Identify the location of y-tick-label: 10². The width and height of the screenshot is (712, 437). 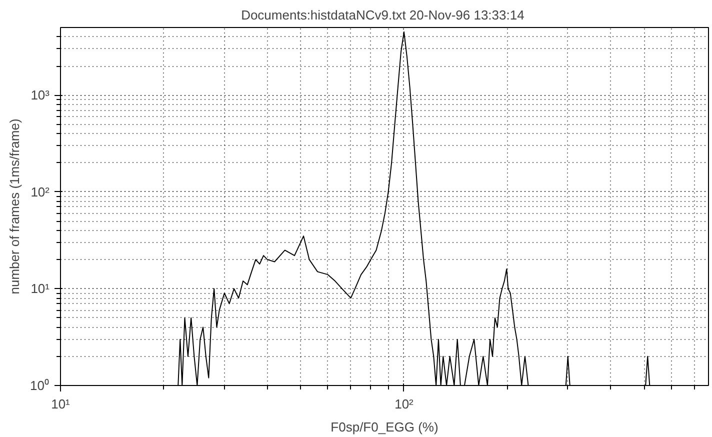
(40, 192).